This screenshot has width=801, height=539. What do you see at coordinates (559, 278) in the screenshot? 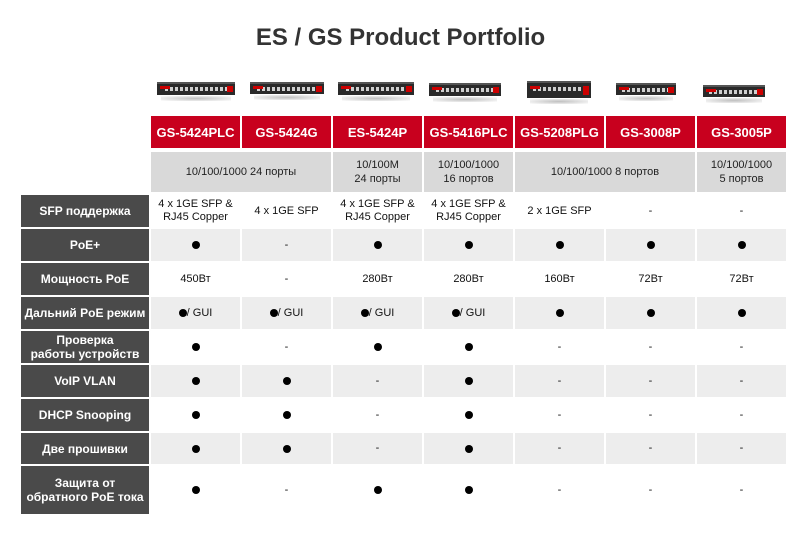
I see `table-cell: 160Вт` at bounding box center [559, 278].